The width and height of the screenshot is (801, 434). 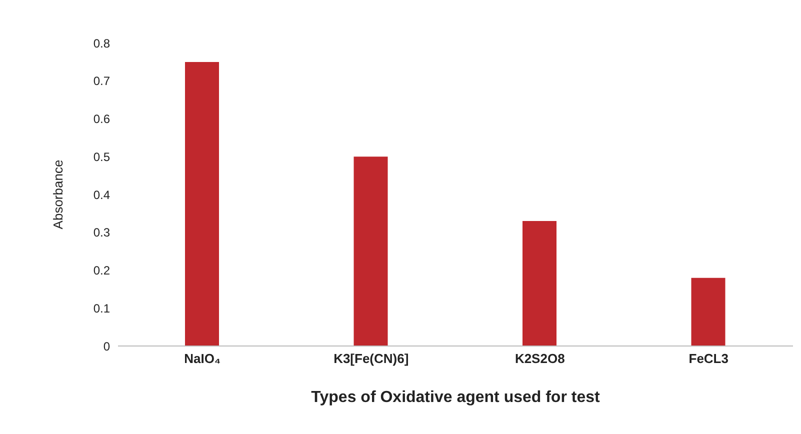 What do you see at coordinates (101, 43) in the screenshot?
I see `y-tick-label: 0.8` at bounding box center [101, 43].